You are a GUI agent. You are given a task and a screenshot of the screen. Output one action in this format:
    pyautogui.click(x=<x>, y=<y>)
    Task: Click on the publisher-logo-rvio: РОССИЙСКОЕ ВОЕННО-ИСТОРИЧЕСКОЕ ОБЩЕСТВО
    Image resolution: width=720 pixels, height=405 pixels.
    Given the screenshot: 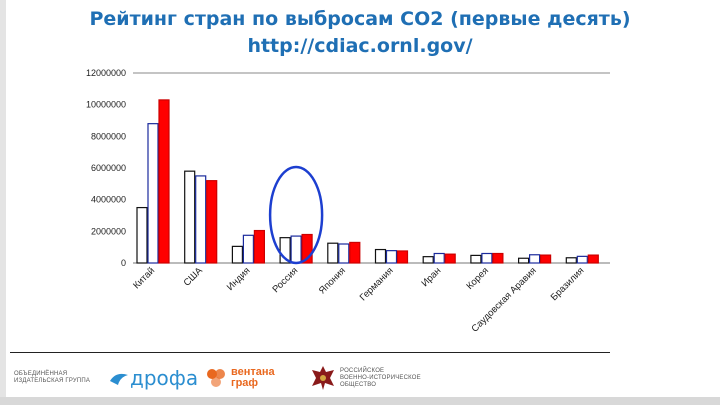 What is the action you would take?
    pyautogui.click(x=365, y=378)
    